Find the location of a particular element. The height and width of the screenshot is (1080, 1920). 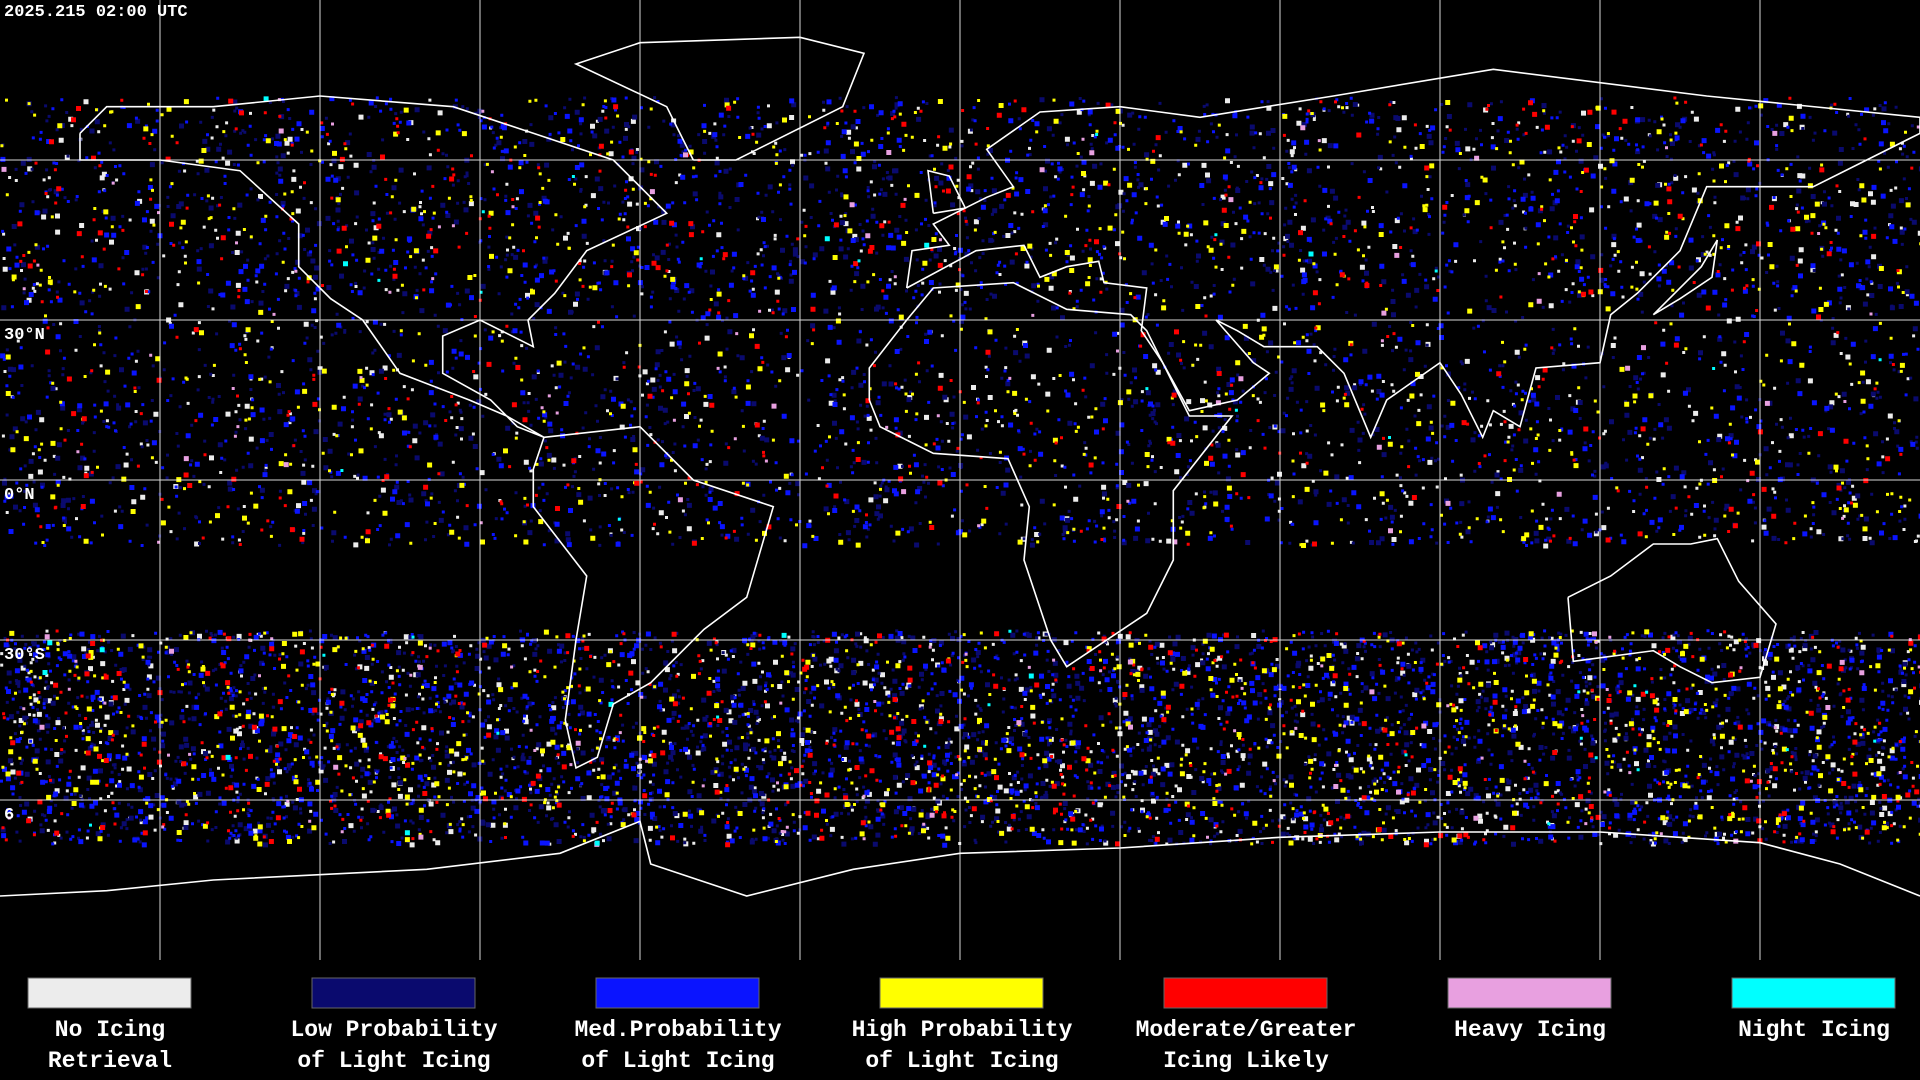

timestamp: 2025.215 02:00 UTC is located at coordinates (96, 12).